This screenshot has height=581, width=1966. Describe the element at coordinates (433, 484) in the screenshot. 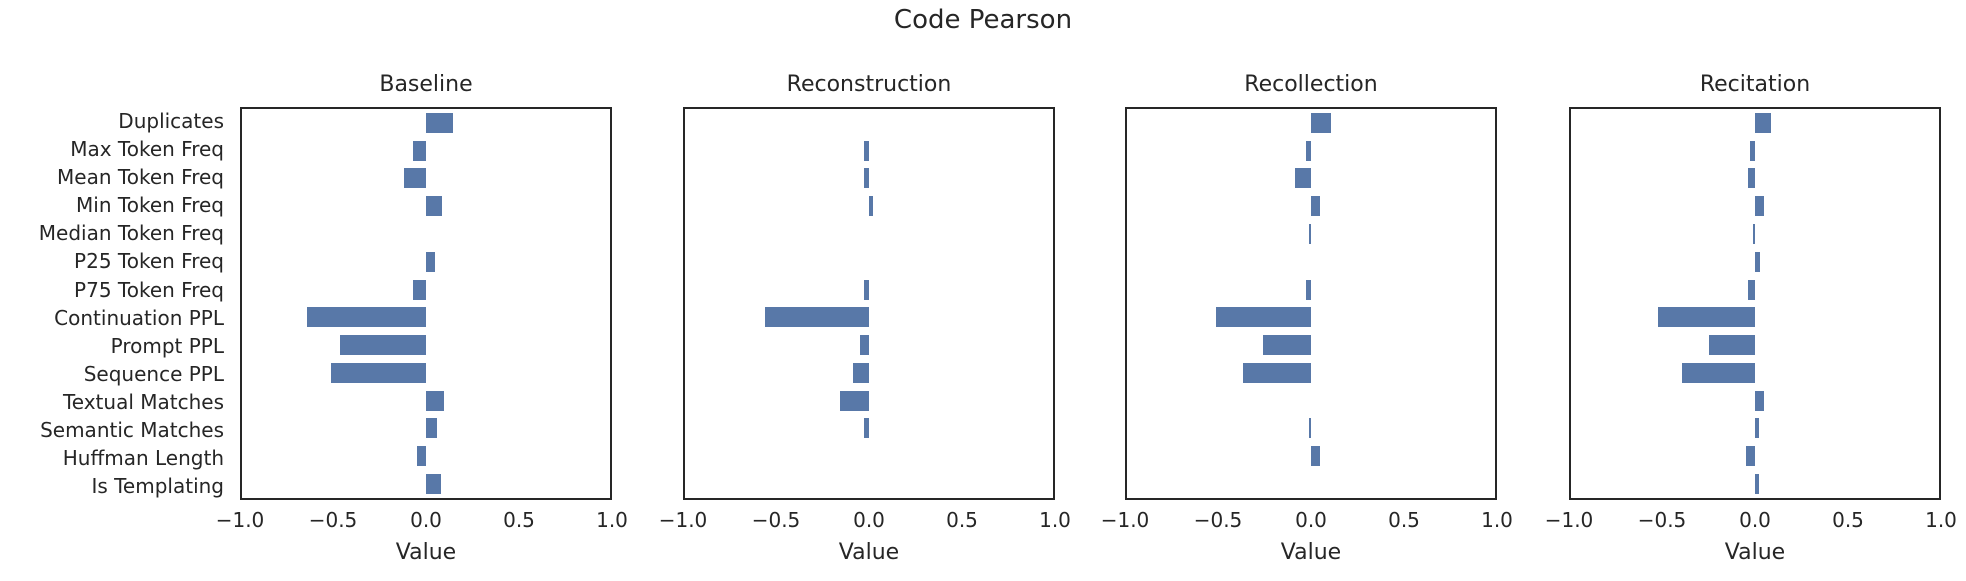

I see `bar-baseline-is-templating` at that location.